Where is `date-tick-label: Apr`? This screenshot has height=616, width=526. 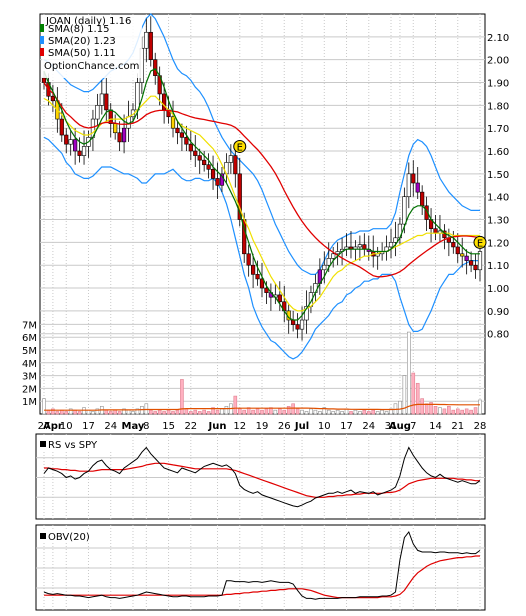 date-tick-label: Apr is located at coordinates (53, 426).